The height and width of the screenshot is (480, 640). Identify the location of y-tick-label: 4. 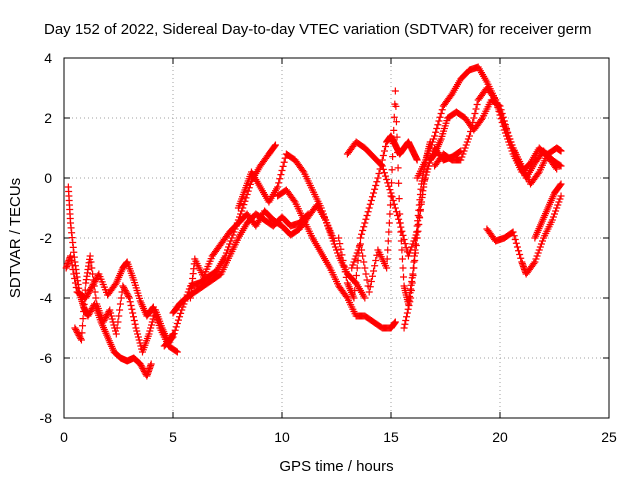
(48, 58).